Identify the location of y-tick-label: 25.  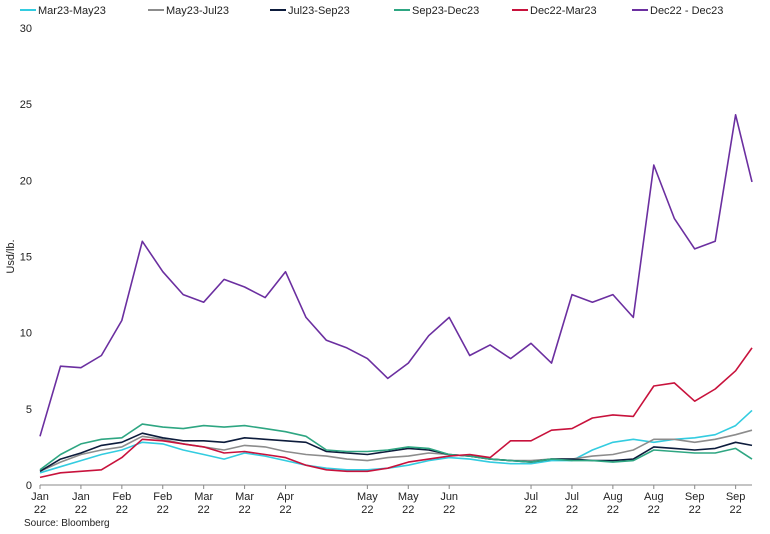
(26, 105).